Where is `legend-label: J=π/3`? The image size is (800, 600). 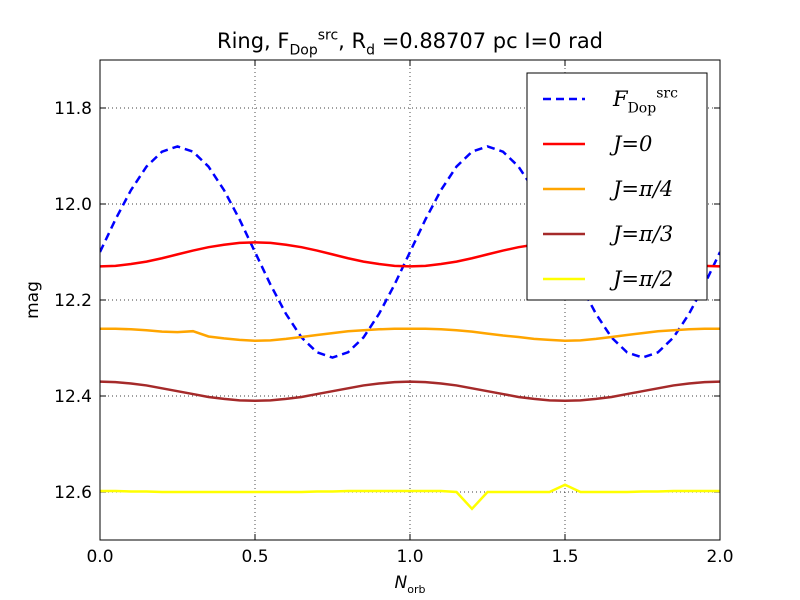 legend-label: J=π/3 is located at coordinates (641, 234).